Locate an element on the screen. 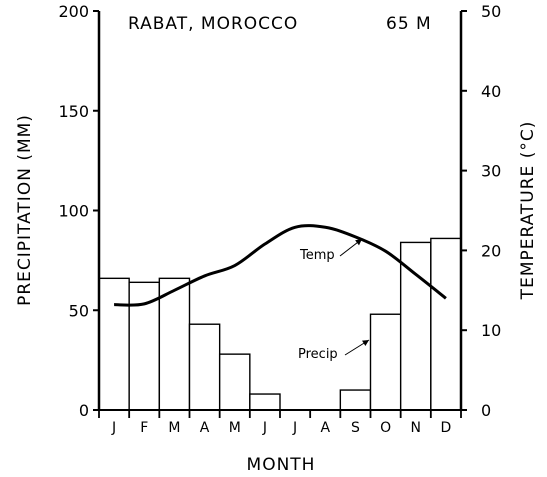 The height and width of the screenshot is (477, 547). temp-annotation: Temp is located at coordinates (317, 255).